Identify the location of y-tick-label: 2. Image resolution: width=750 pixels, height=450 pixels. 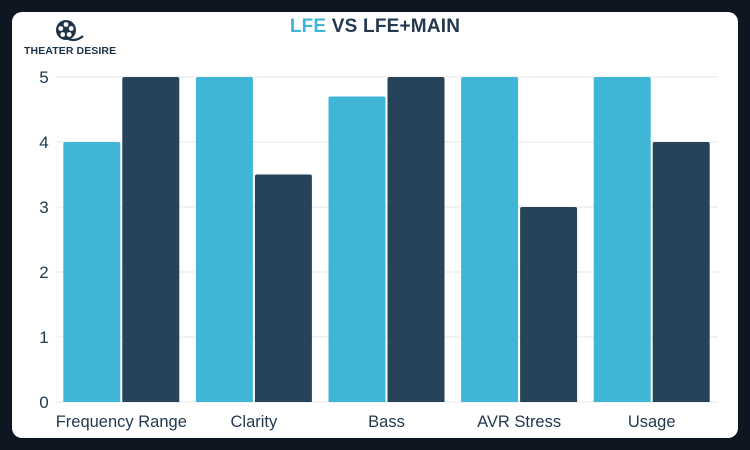
(43, 272).